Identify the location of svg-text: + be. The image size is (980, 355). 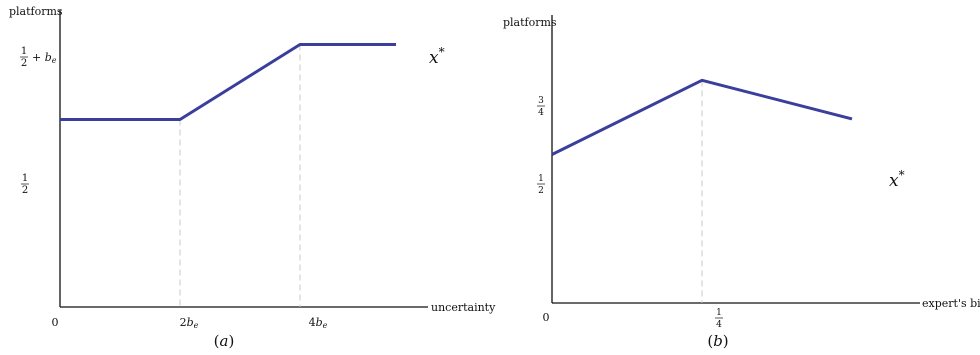
(44, 58).